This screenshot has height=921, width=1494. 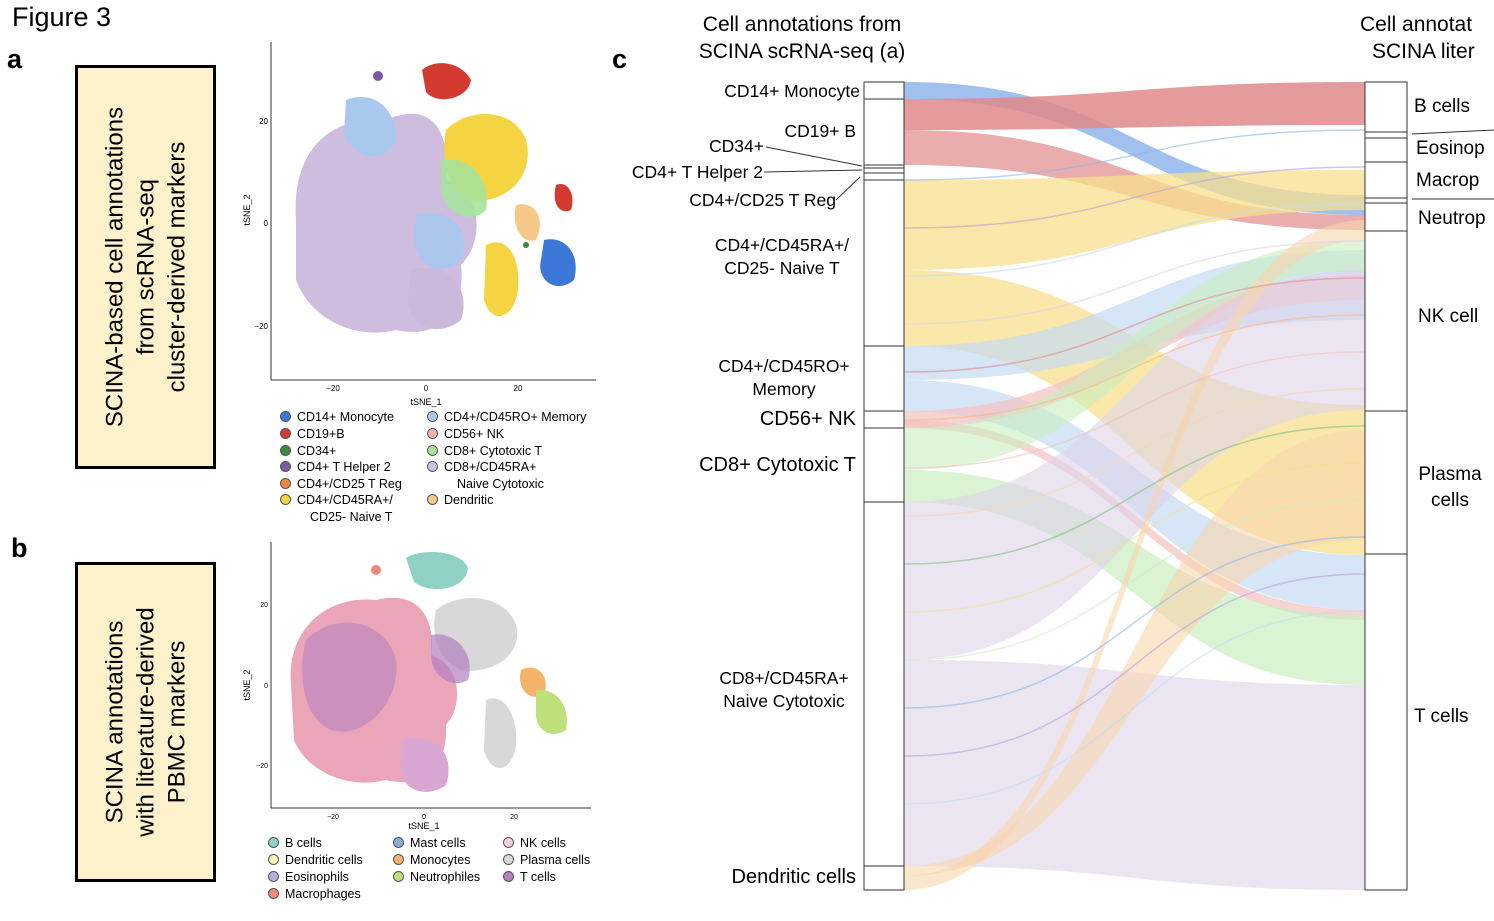 What do you see at coordinates (114, 267) in the screenshot?
I see `panel-a-line-1: SCINA-based cell annotations` at bounding box center [114, 267].